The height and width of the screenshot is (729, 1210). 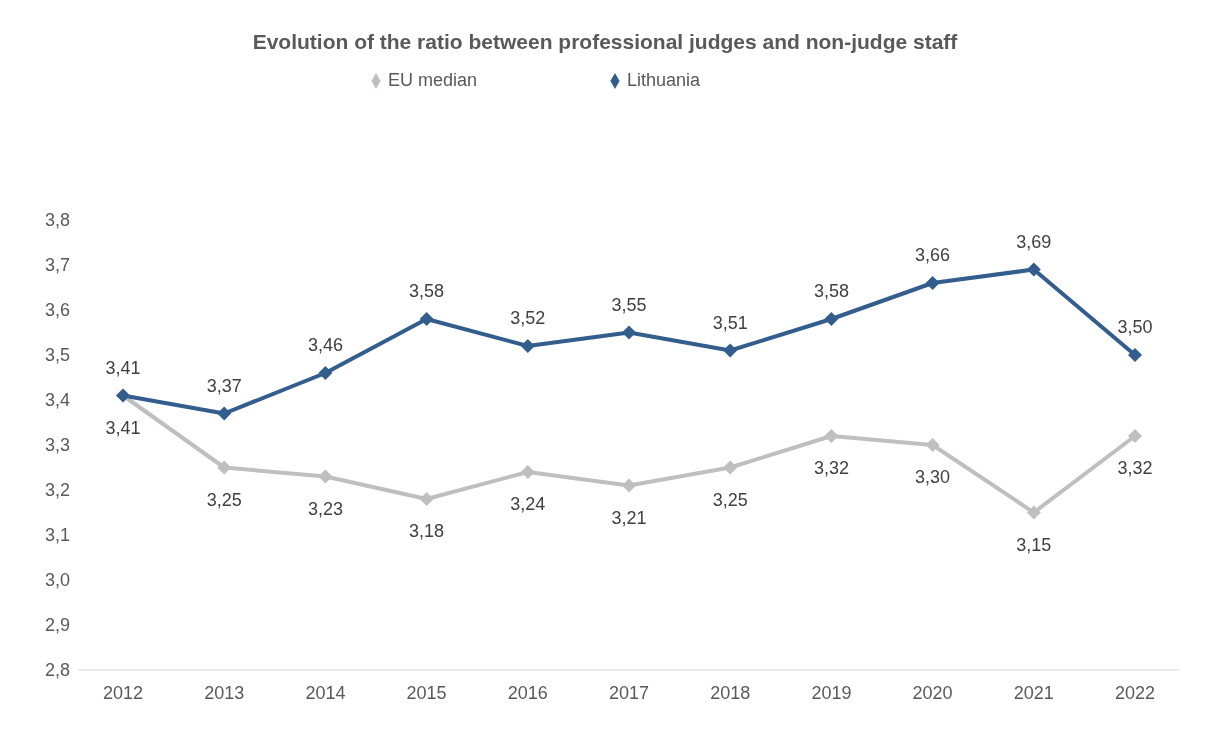 I want to click on data-label: 3,52, so click(x=528, y=318).